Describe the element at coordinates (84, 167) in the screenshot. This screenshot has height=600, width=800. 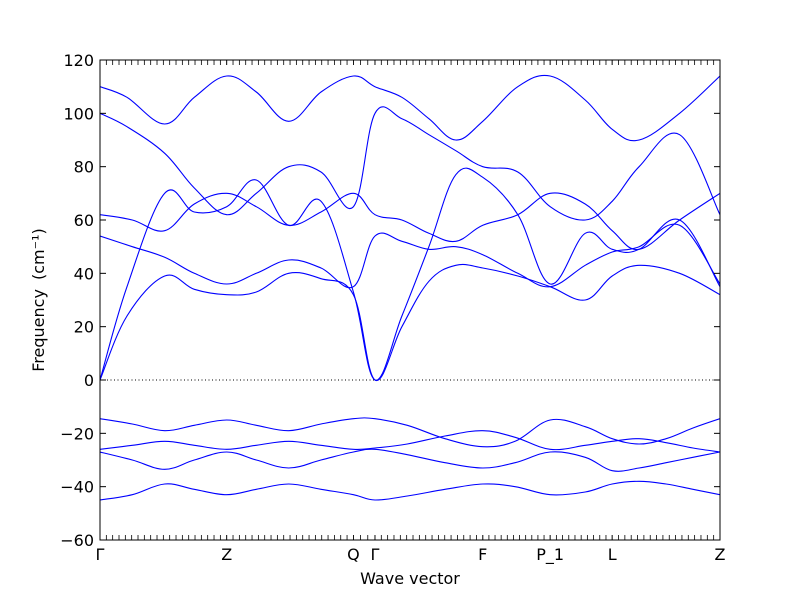
I see `y-tick-label: 80` at that location.